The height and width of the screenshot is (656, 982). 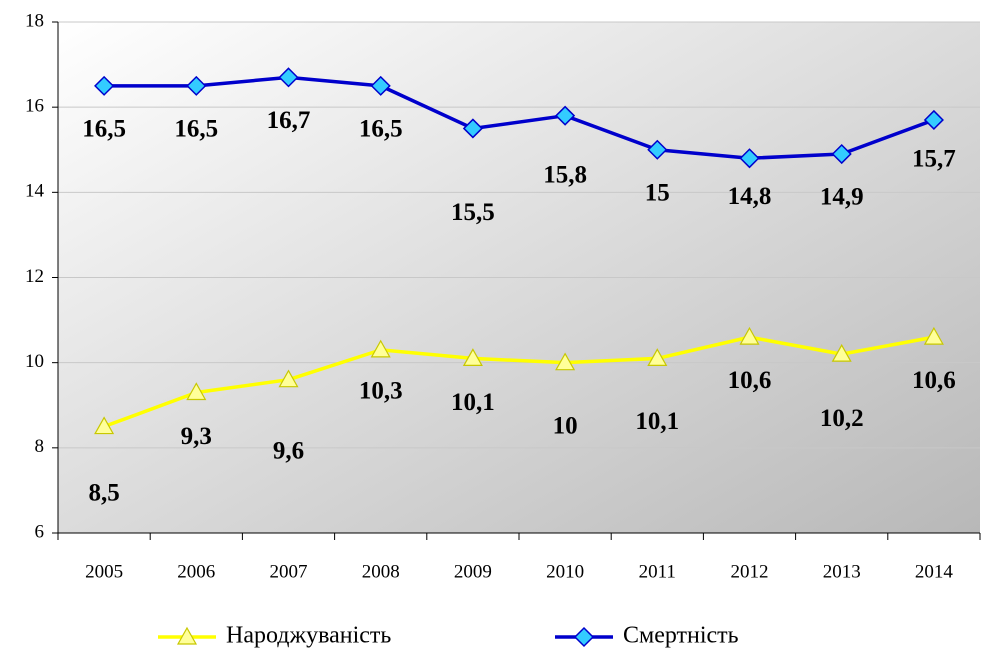 I want to click on x-tick-label: 2013, so click(x=842, y=571).